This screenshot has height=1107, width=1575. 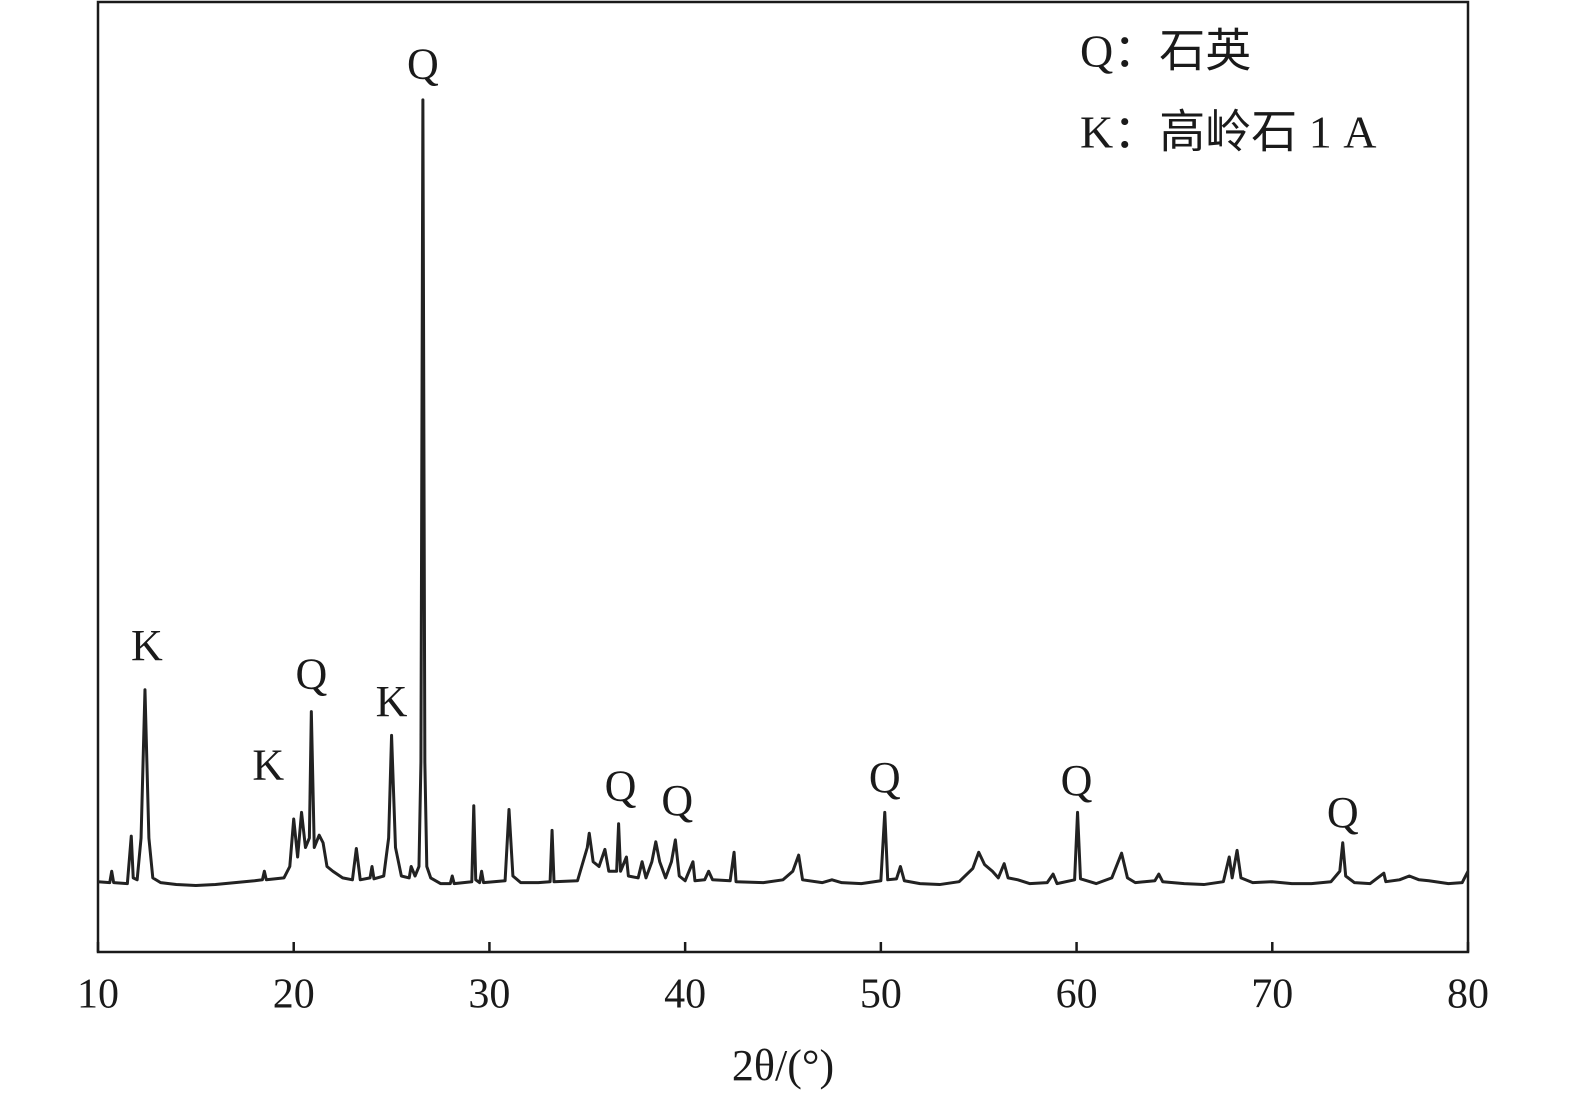 What do you see at coordinates (1165, 51) in the screenshot?
I see `legend-text: Q：石英` at bounding box center [1165, 51].